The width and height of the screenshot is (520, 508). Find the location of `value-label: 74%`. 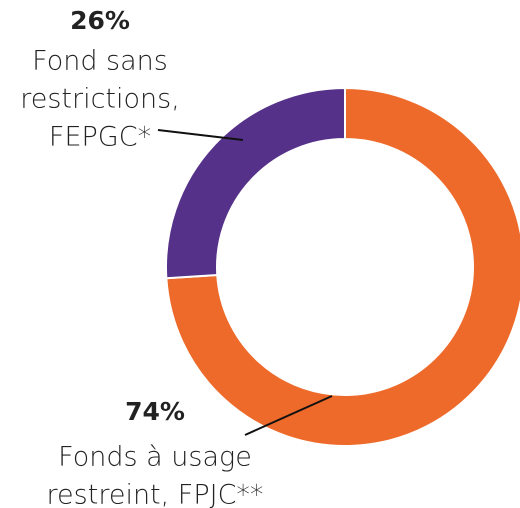

value-label: 74% is located at coordinates (155, 411).